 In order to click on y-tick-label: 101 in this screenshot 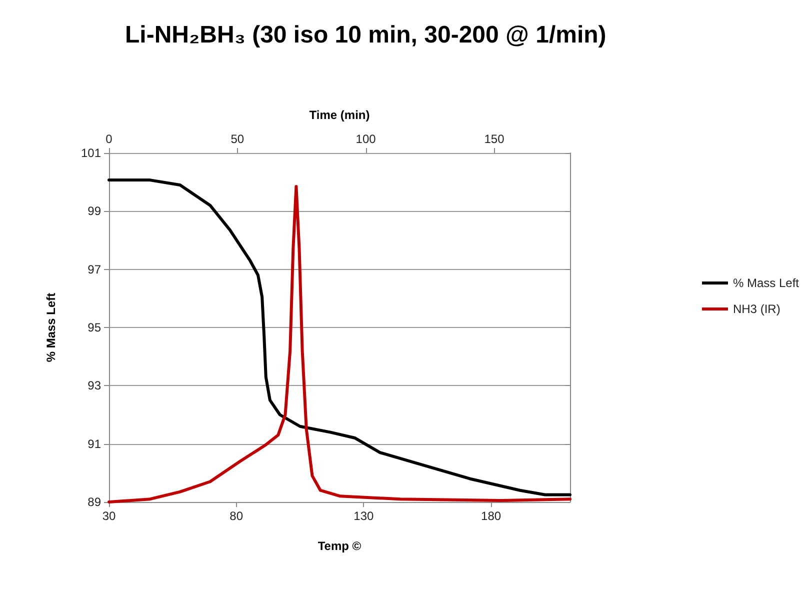, I will do `click(91, 153)`.